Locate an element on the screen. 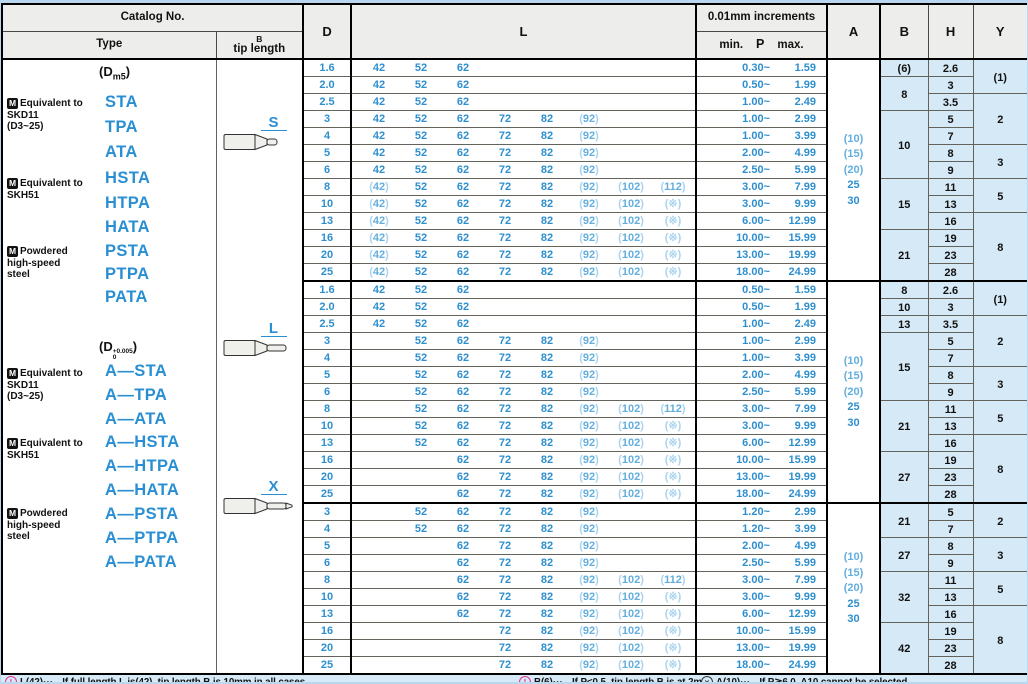 The image size is (1028, 684). b-cell: 8 is located at coordinates (904, 93).